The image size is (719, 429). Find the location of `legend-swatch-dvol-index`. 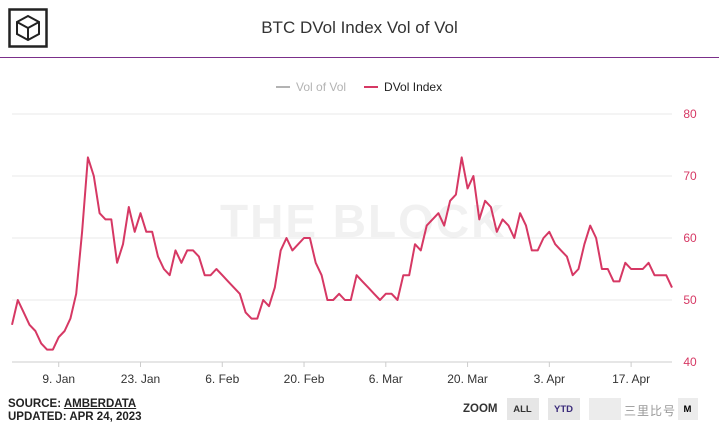

legend-swatch-dvol-index is located at coordinates (371, 87).